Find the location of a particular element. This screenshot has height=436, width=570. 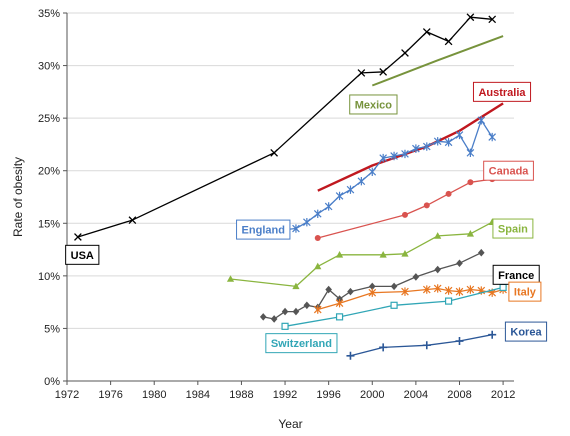

x-tick-label: 1992 is located at coordinates (285, 395).